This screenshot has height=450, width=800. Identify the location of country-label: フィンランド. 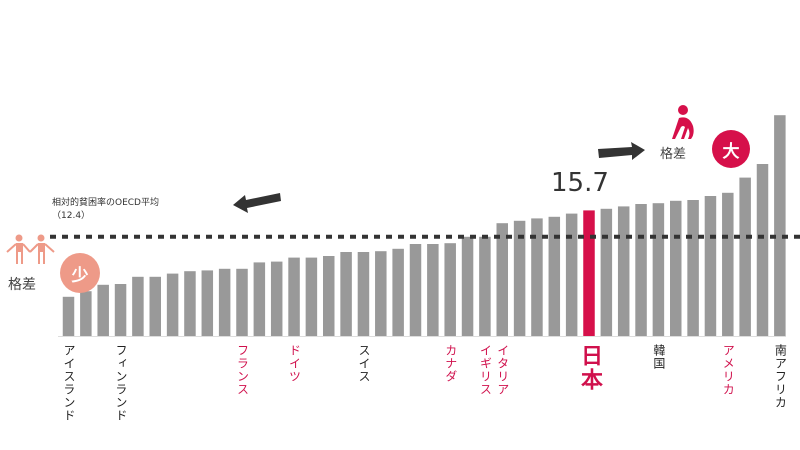
(121, 383).